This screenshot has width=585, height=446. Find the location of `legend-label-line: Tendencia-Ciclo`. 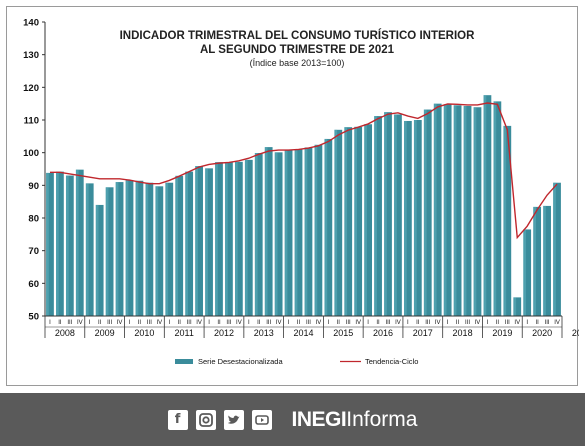

legend-label-line: Tendencia-Ciclo is located at coordinates (391, 361).